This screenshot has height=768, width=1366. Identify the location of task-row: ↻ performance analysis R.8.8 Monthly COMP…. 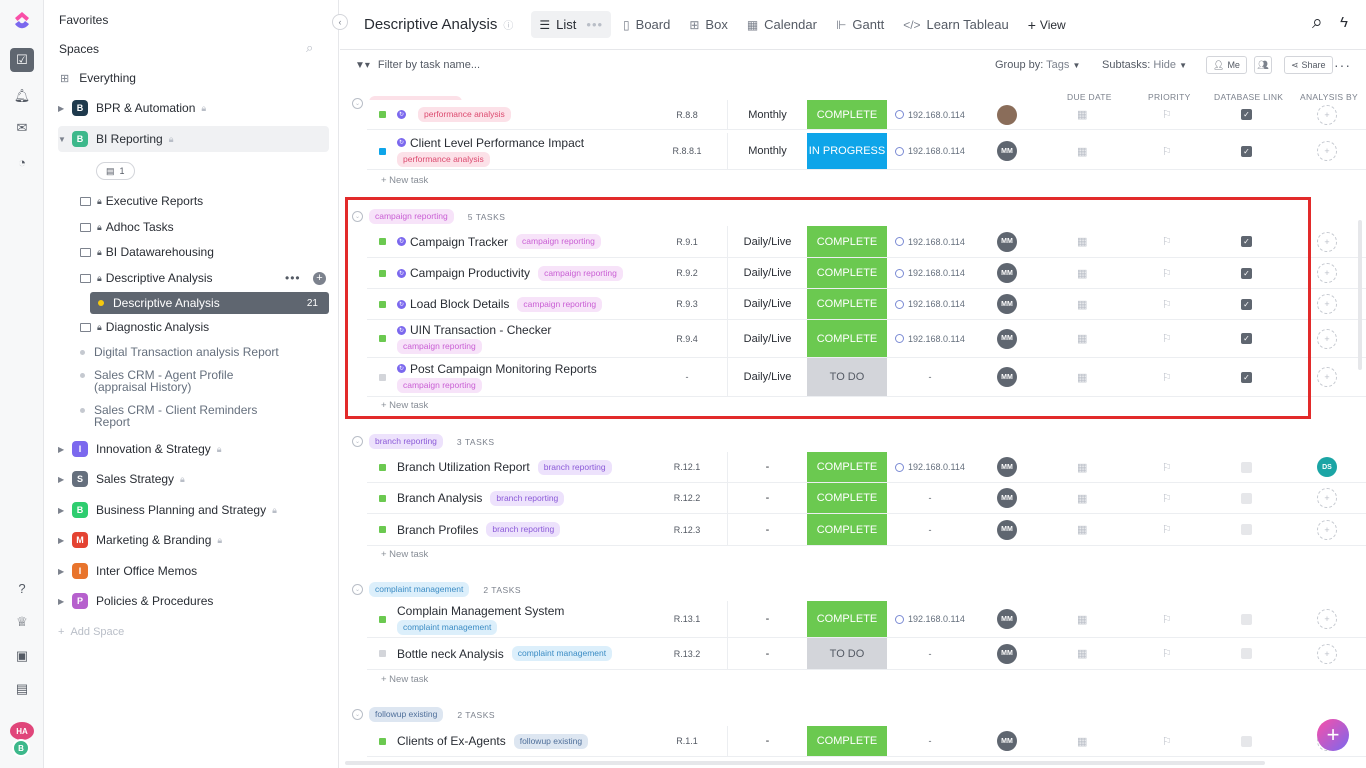
(866, 115).